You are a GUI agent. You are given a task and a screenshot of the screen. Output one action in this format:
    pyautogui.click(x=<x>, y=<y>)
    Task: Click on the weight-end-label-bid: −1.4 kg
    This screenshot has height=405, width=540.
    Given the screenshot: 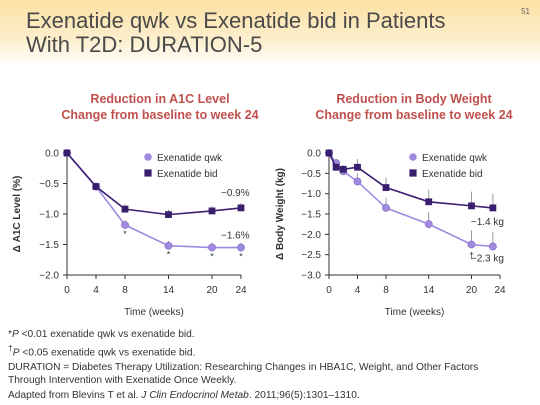 What is the action you would take?
    pyautogui.click(x=487, y=222)
    